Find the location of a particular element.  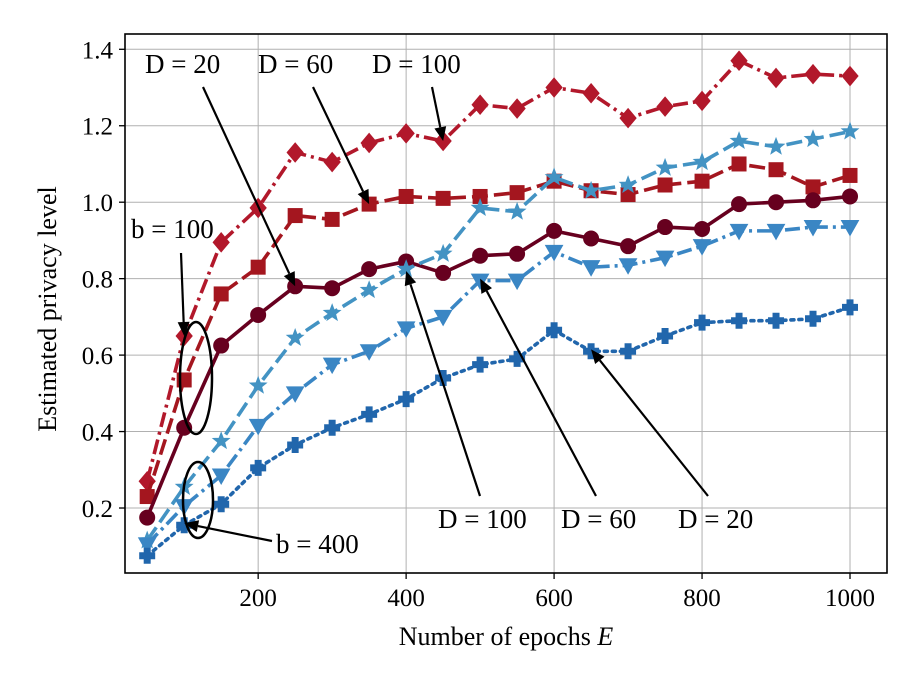

annotation-label: D = 100 is located at coordinates (416, 64).